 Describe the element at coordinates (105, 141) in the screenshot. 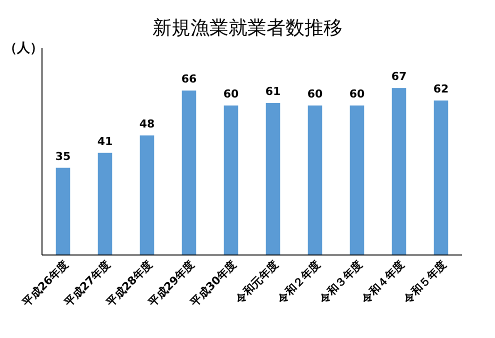

I see `data-label: 41` at that location.